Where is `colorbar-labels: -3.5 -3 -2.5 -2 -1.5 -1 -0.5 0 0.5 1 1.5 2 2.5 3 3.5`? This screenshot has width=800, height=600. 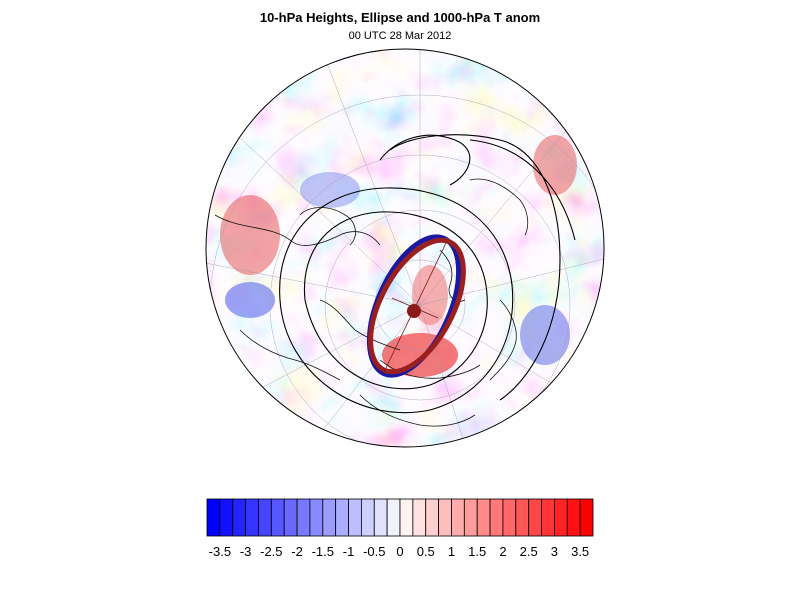
colorbar-labels: -3.5 -3 -2.5 -2 -1.5 -1 -0.5 0 0.5 1 1.5 2 2.5 3 3.5 is located at coordinates (399, 551).